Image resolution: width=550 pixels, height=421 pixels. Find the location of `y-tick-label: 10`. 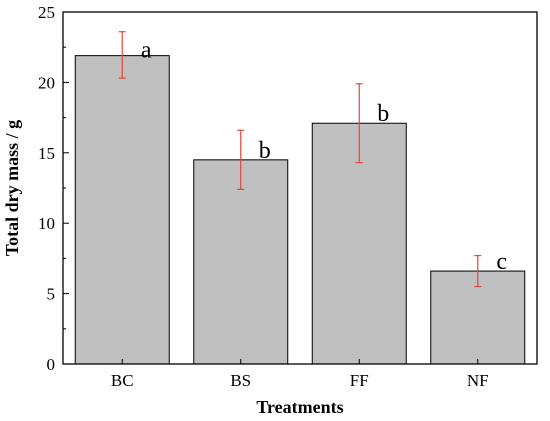

y-tick-label: 10 is located at coordinates (46, 223).